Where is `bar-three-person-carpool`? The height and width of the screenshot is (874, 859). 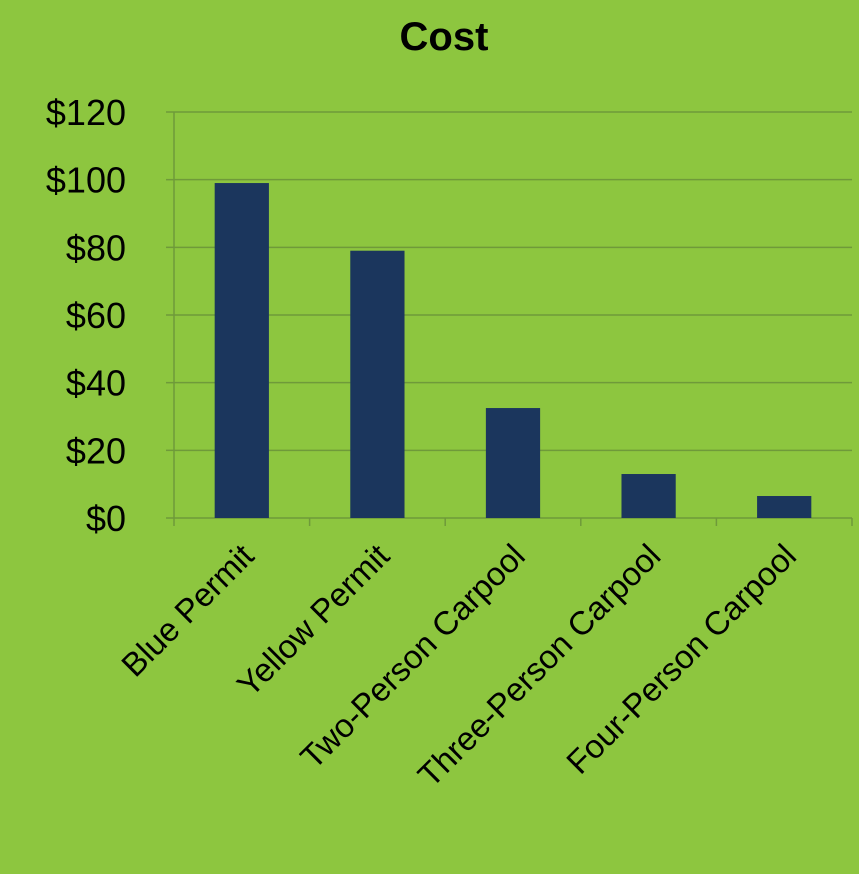
bar-three-person-carpool is located at coordinates (648, 496).